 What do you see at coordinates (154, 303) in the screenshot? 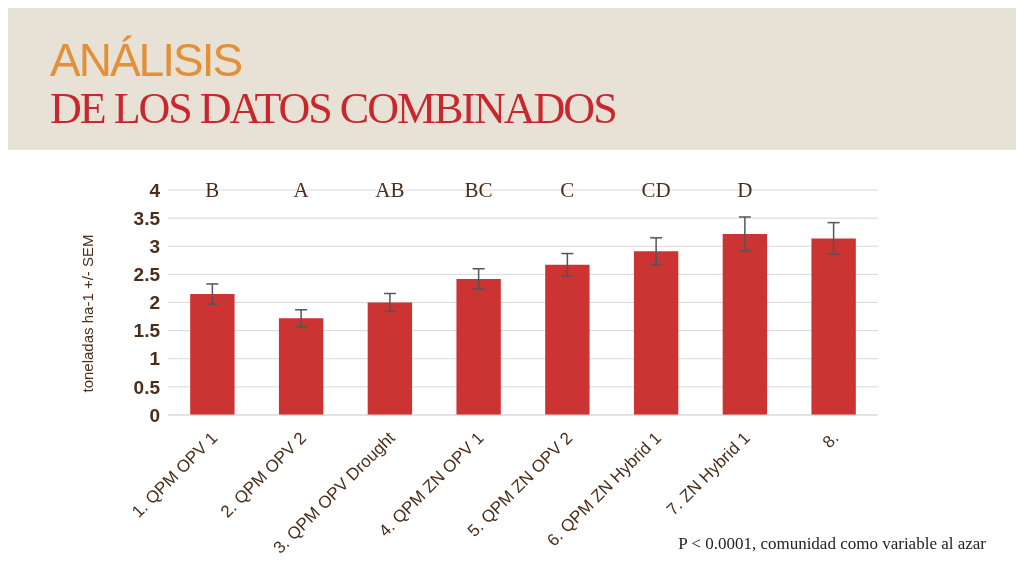
I see `y-tick-label: 2` at bounding box center [154, 303].